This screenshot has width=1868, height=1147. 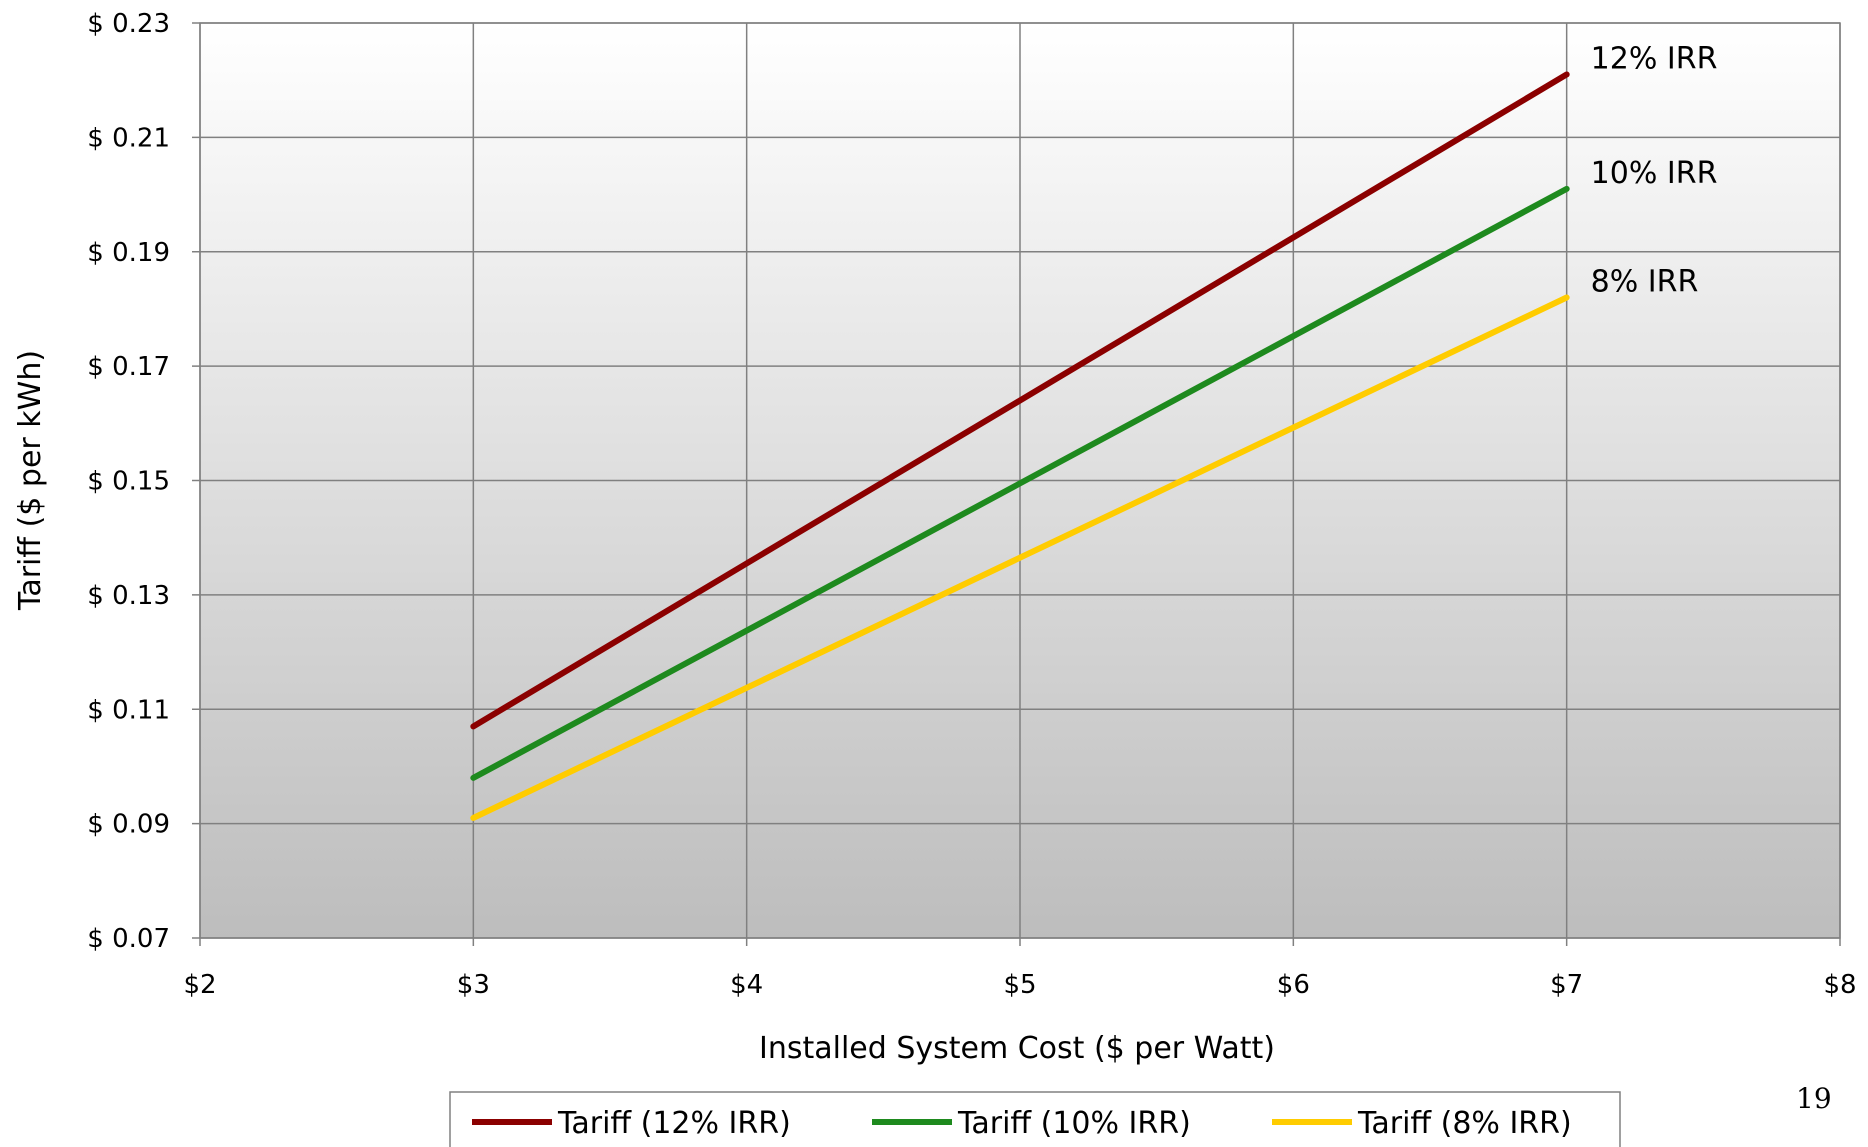 I want to click on x-tick-label: $4, so click(x=746, y=985).